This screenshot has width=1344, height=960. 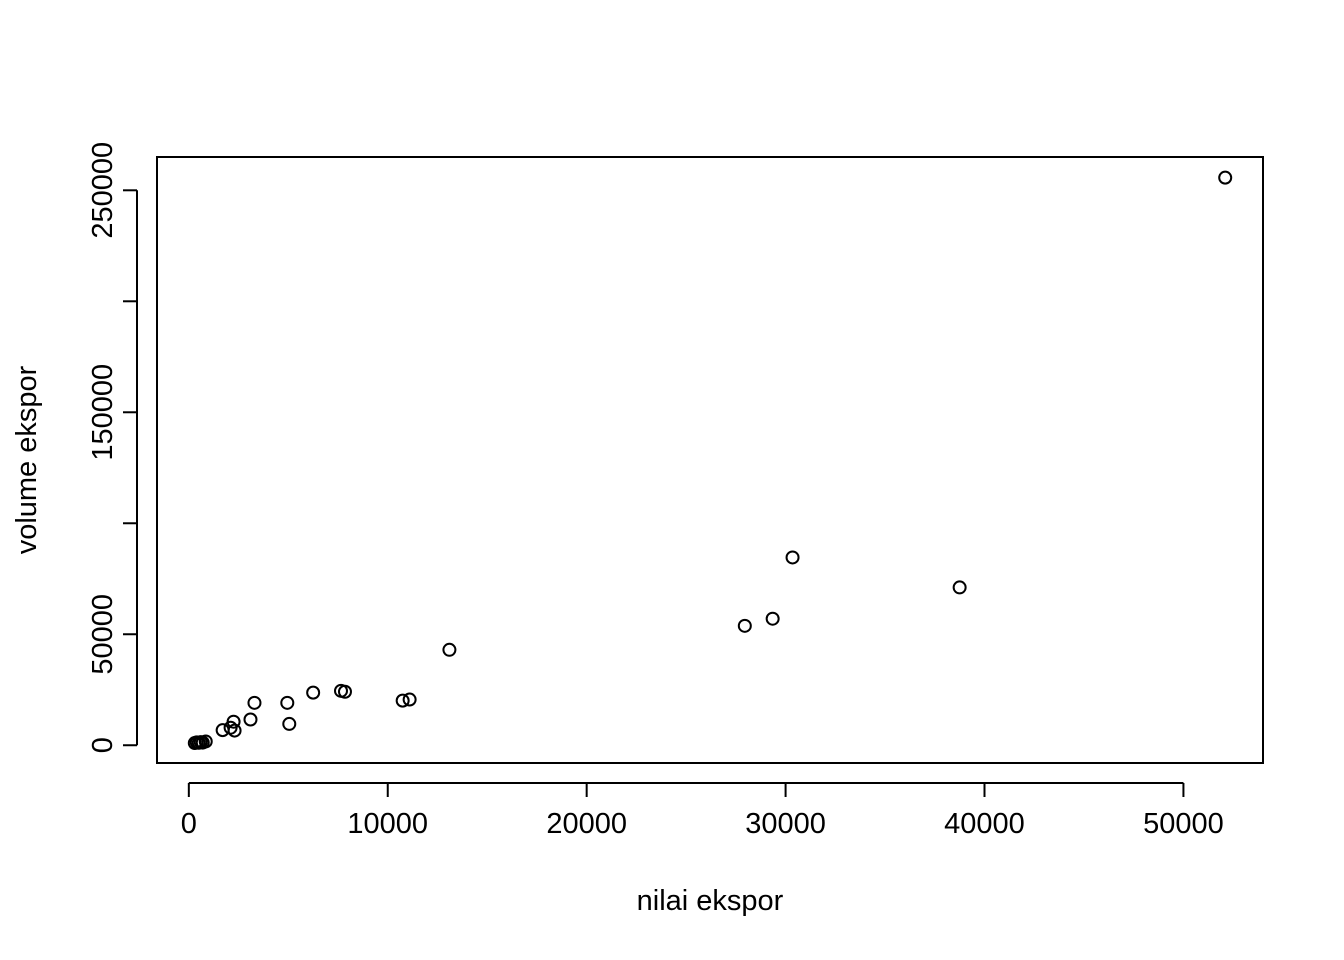 I want to click on x-tick-label: 50000, so click(x=1183, y=824).